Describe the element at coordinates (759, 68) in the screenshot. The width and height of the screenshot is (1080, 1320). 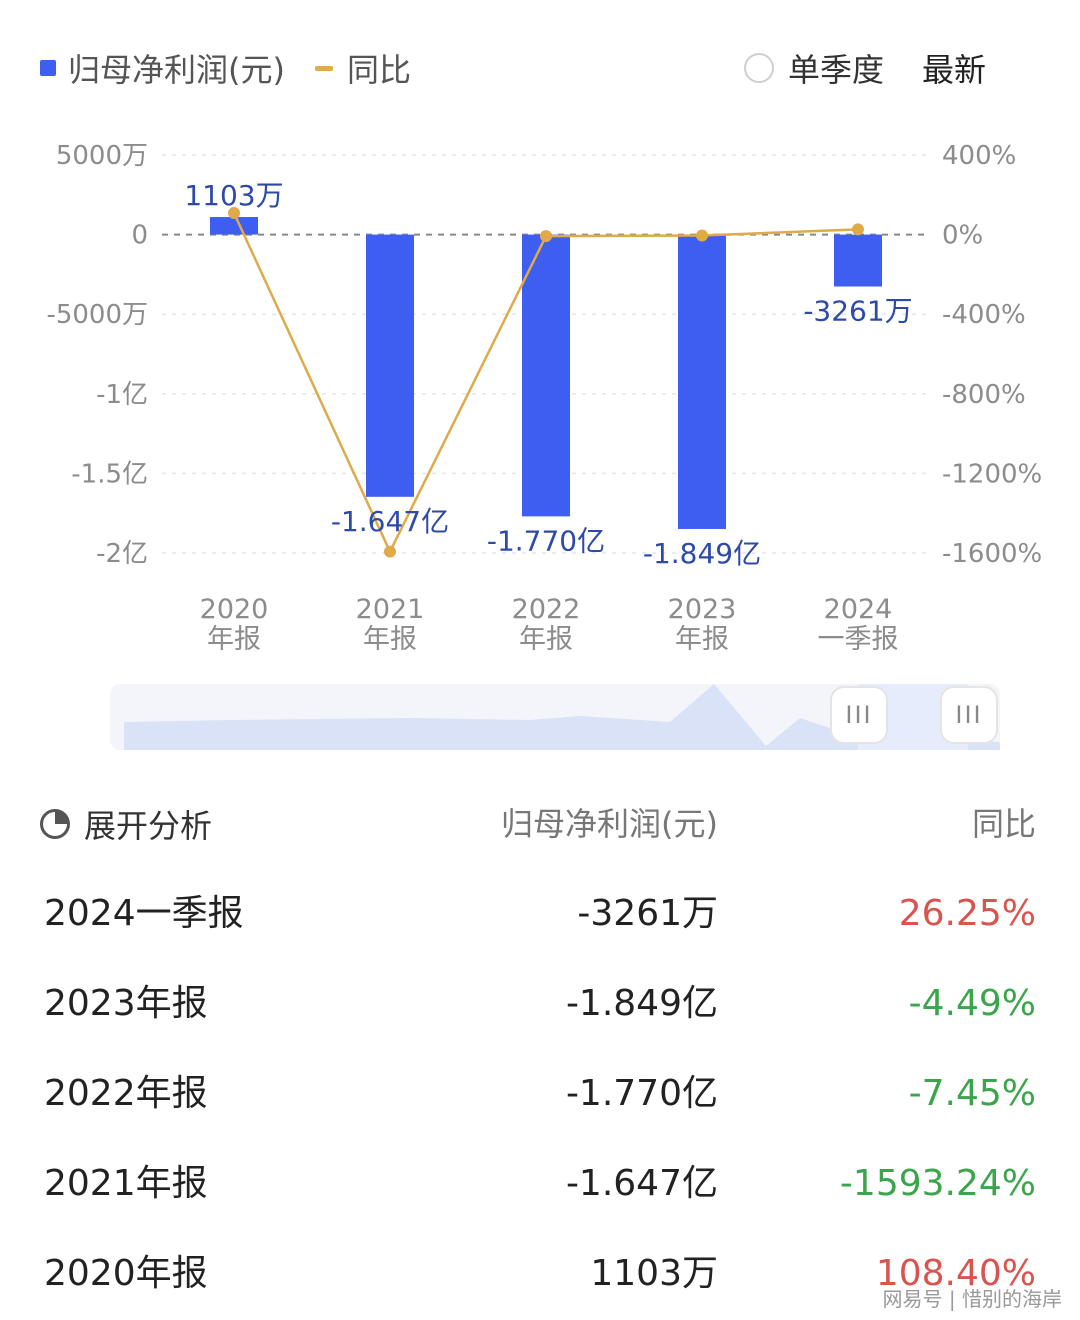
I see `radio-circle-icon` at that location.